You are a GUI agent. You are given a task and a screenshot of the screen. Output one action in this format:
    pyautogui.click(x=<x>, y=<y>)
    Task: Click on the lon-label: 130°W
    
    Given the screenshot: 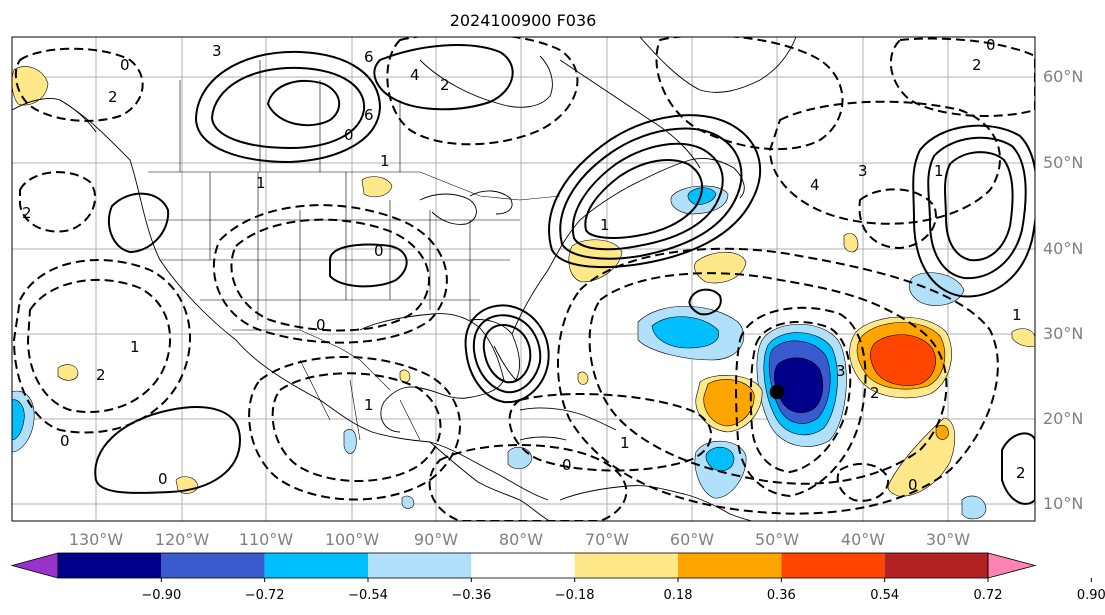 What is the action you would take?
    pyautogui.click(x=96, y=539)
    